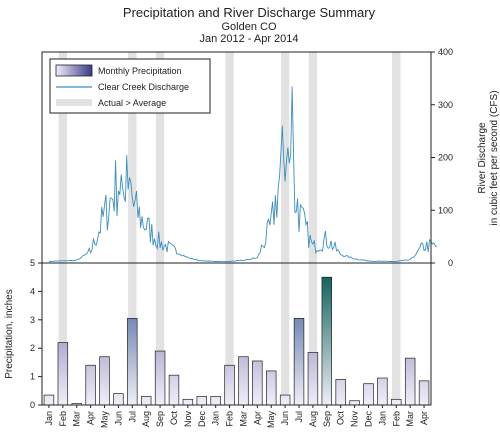  What do you see at coordinates (77, 419) in the screenshot?
I see `month-label-mar-2: Mar` at bounding box center [77, 419].